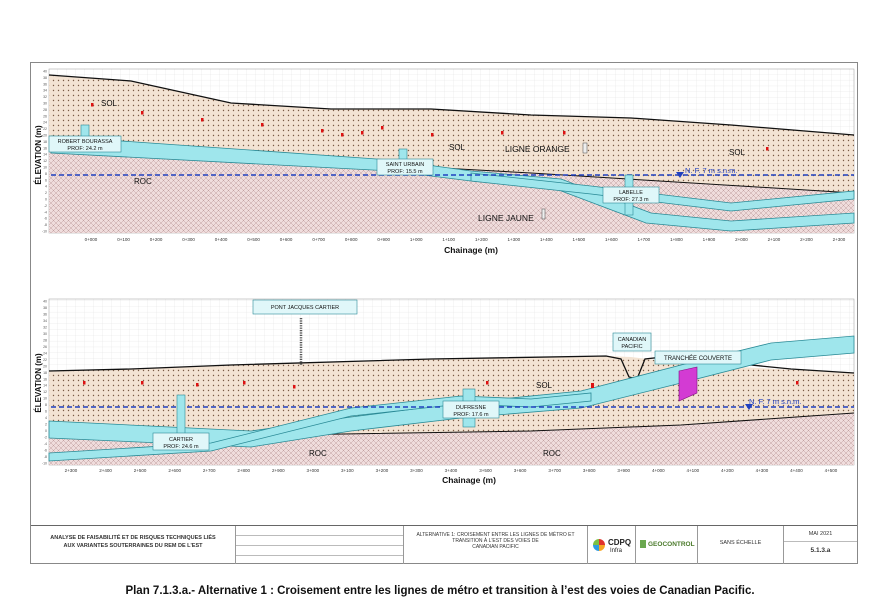 This screenshot has width=880, height=608. Describe the element at coordinates (45, 360) in the screenshot. I see `bottom-y-tick-label: 22` at that location.